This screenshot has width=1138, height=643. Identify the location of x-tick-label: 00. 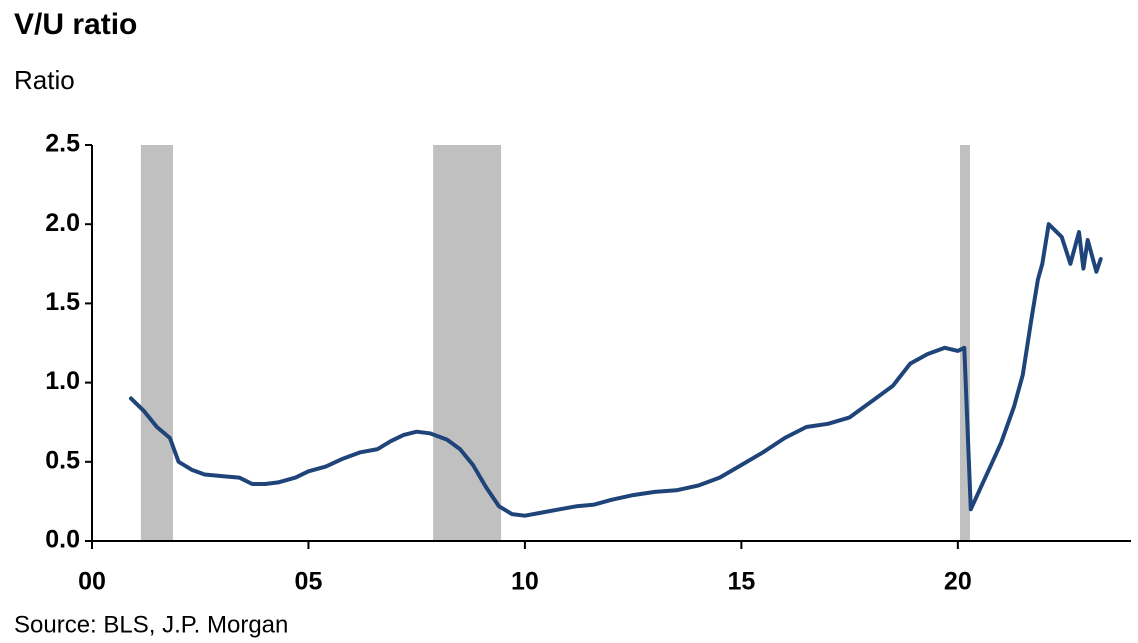
(92, 582).